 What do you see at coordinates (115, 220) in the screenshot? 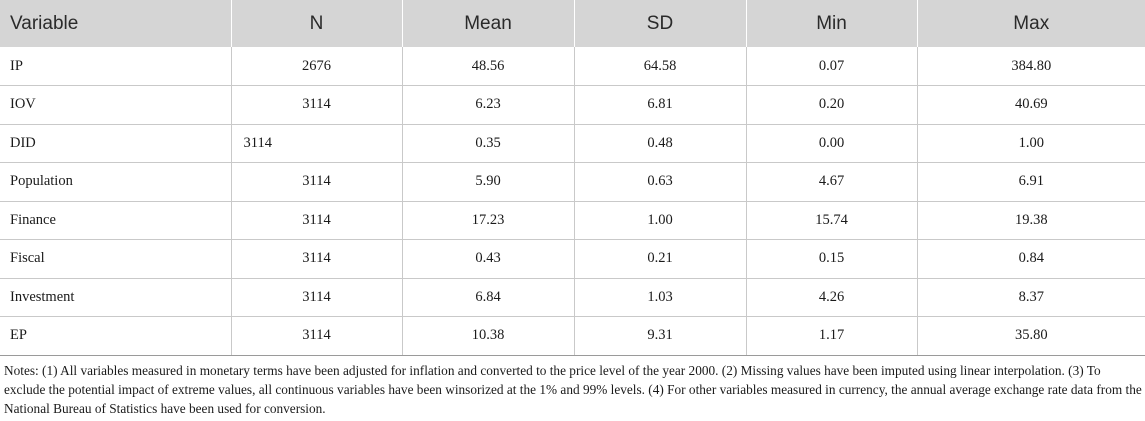
I see `cell-variable: Finance` at bounding box center [115, 220].